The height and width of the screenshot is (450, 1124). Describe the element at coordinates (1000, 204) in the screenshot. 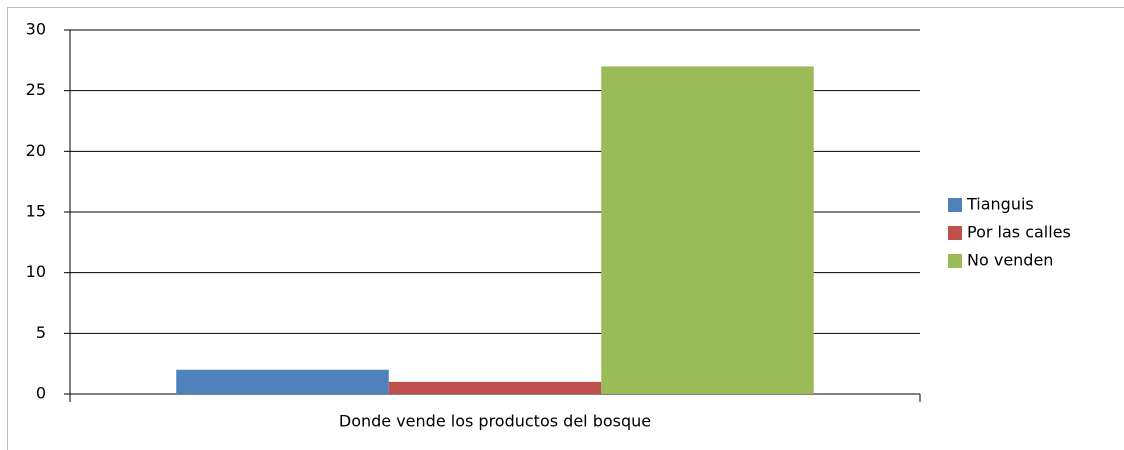

I see `legend-label: Tianguis` at that location.